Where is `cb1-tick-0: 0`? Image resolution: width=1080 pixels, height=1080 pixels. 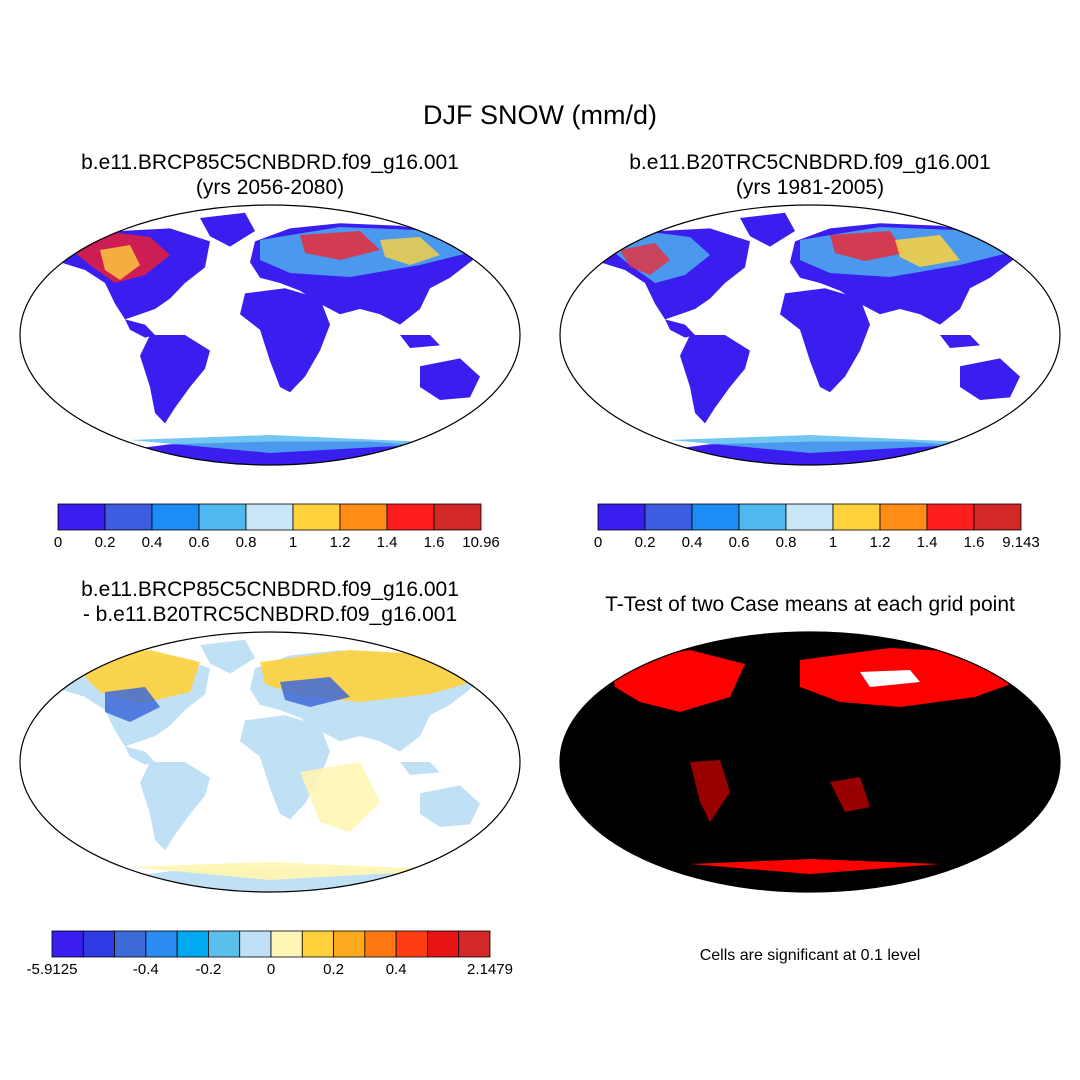
cb1-tick-0: 0 is located at coordinates (58, 542).